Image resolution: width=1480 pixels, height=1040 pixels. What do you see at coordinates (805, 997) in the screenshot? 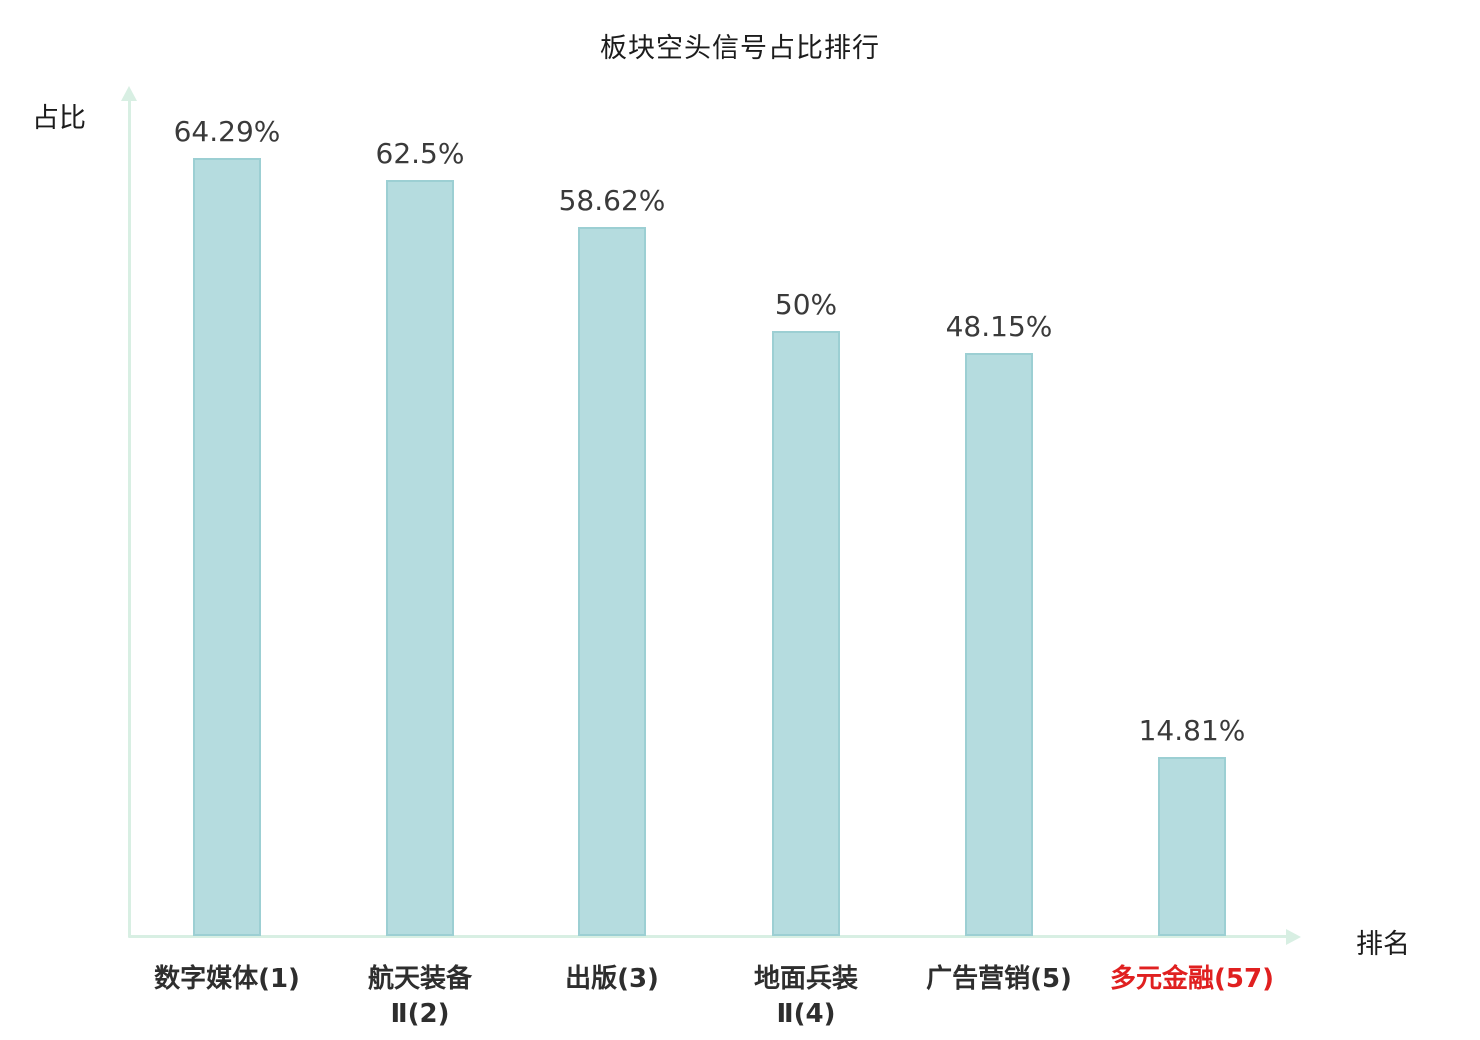
I see `bar-category-label: 地面兵装 Ⅱ(4)` at bounding box center [805, 997].